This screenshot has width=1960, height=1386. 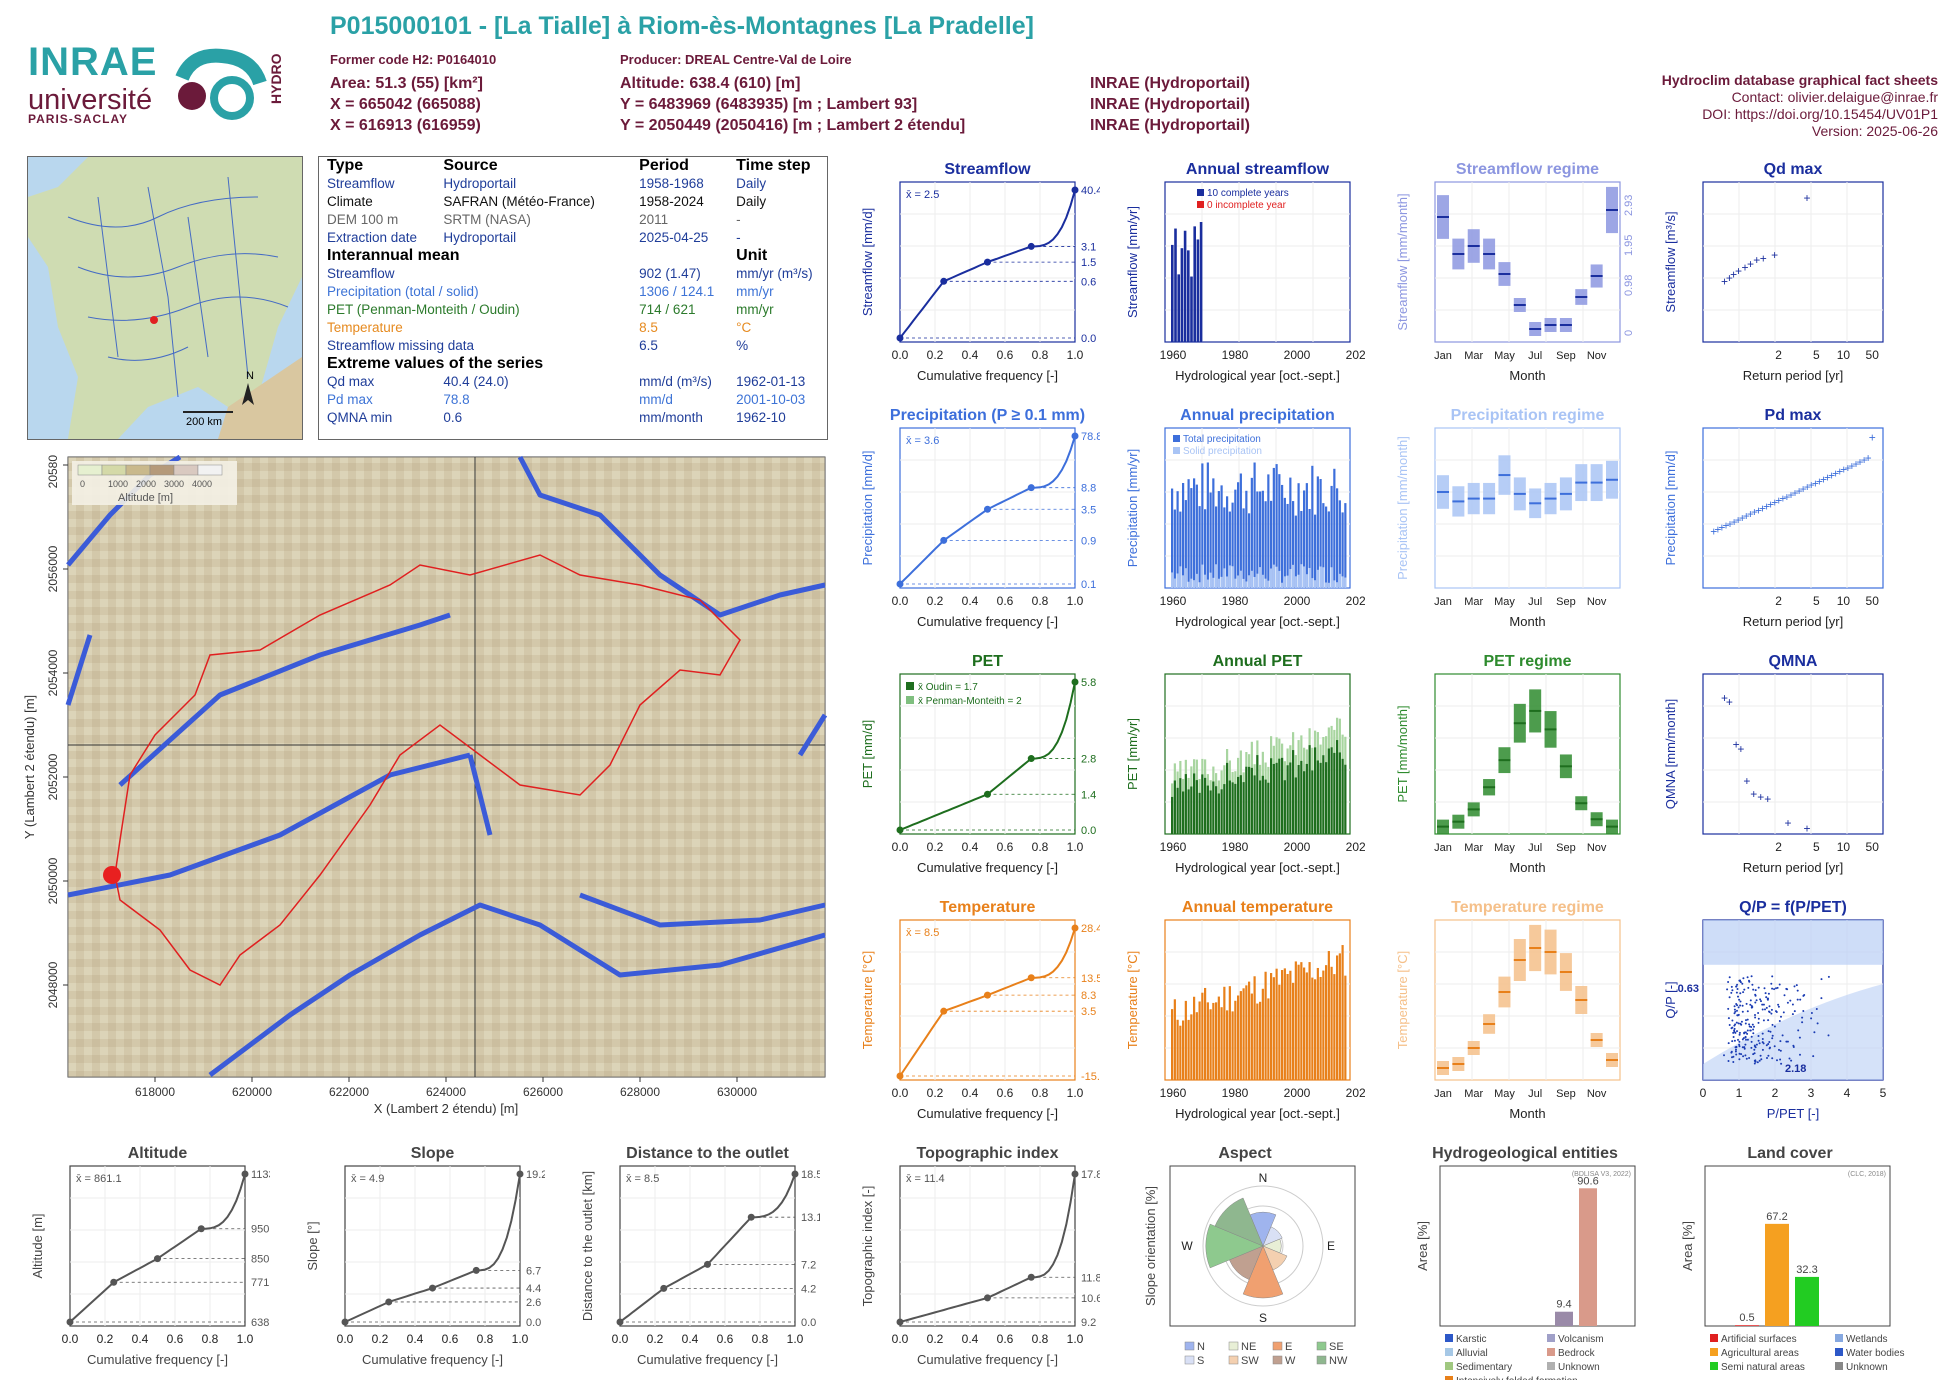 I want to click on right-tick-label: 0.0, so click(x=808, y=1323).